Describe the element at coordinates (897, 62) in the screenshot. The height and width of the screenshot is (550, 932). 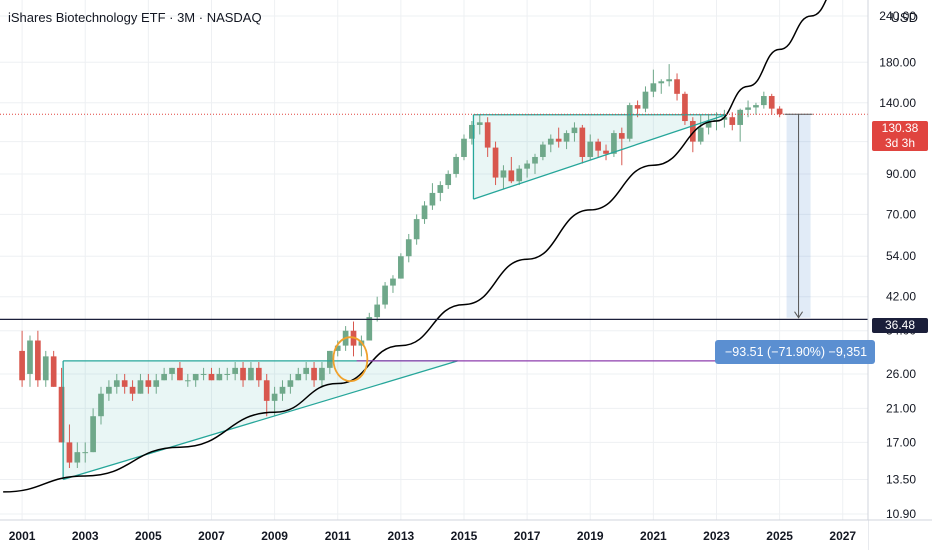
I see `price-tick-label: 180.00` at that location.